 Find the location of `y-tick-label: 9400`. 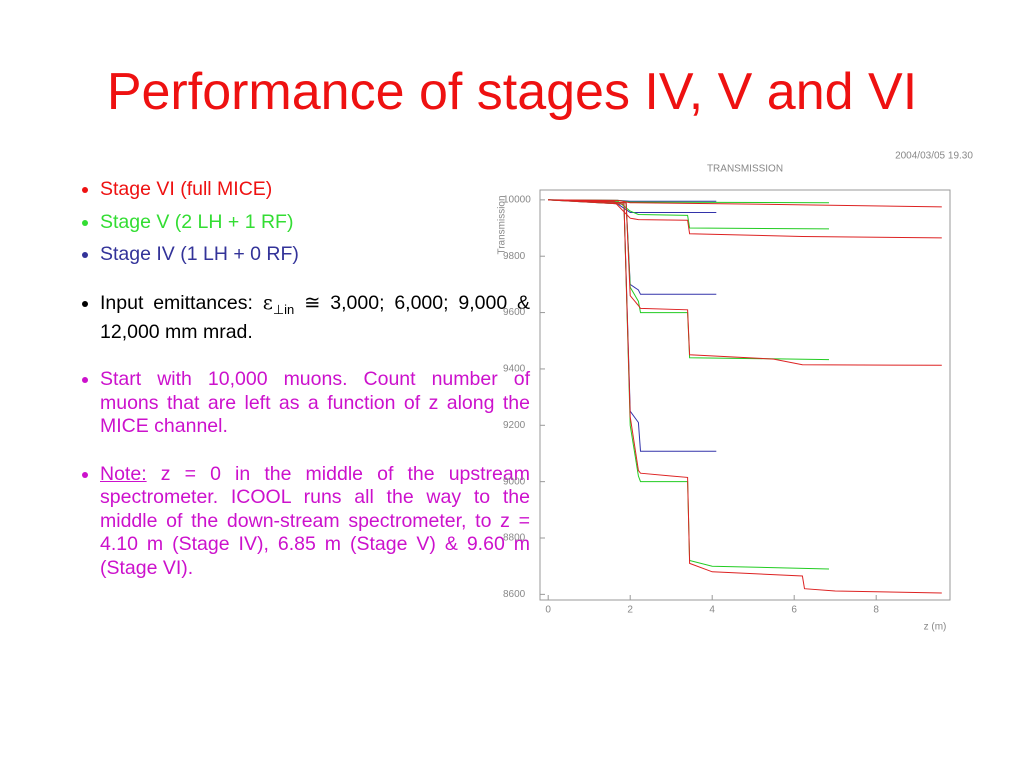

y-tick-label: 9400 is located at coordinates (514, 369).